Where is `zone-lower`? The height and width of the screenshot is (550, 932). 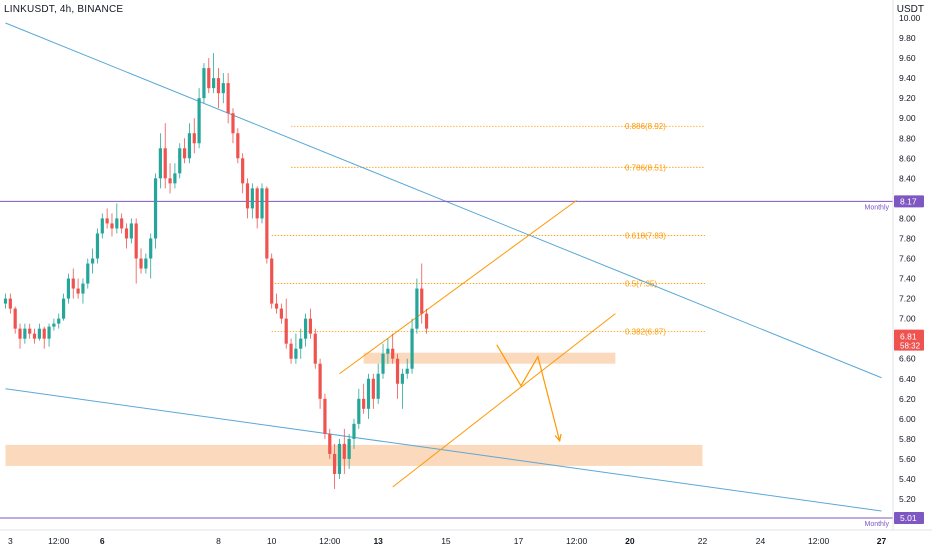 zone-lower is located at coordinates (354, 455).